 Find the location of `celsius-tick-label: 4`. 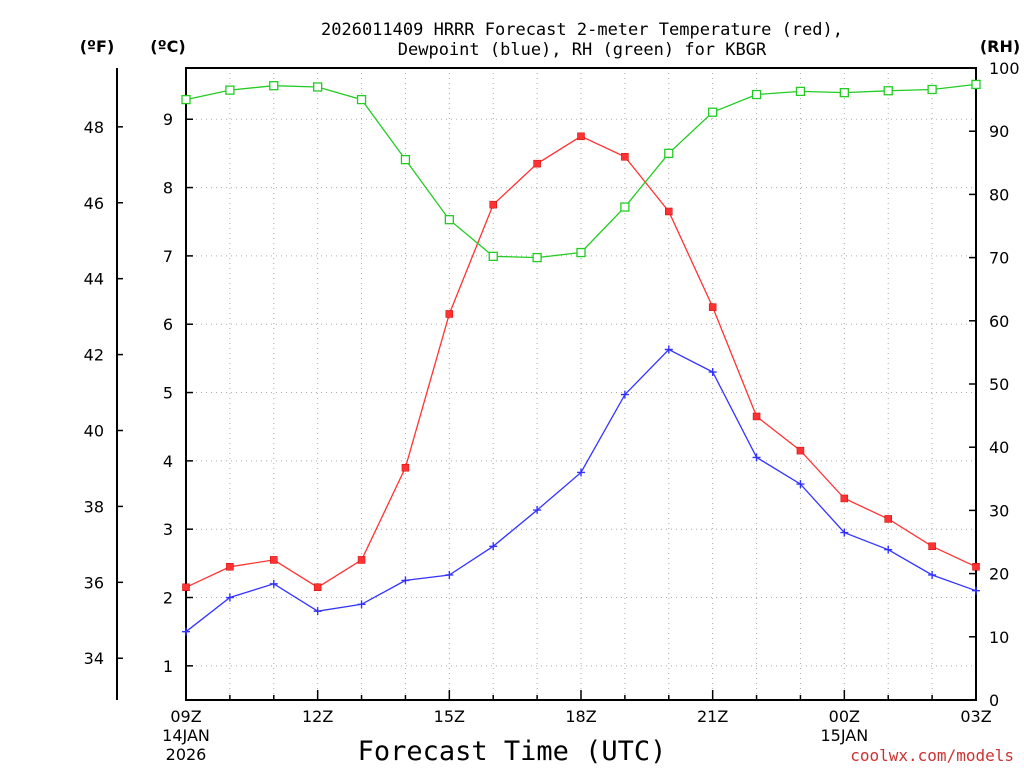

celsius-tick-label: 4 is located at coordinates (168, 461).